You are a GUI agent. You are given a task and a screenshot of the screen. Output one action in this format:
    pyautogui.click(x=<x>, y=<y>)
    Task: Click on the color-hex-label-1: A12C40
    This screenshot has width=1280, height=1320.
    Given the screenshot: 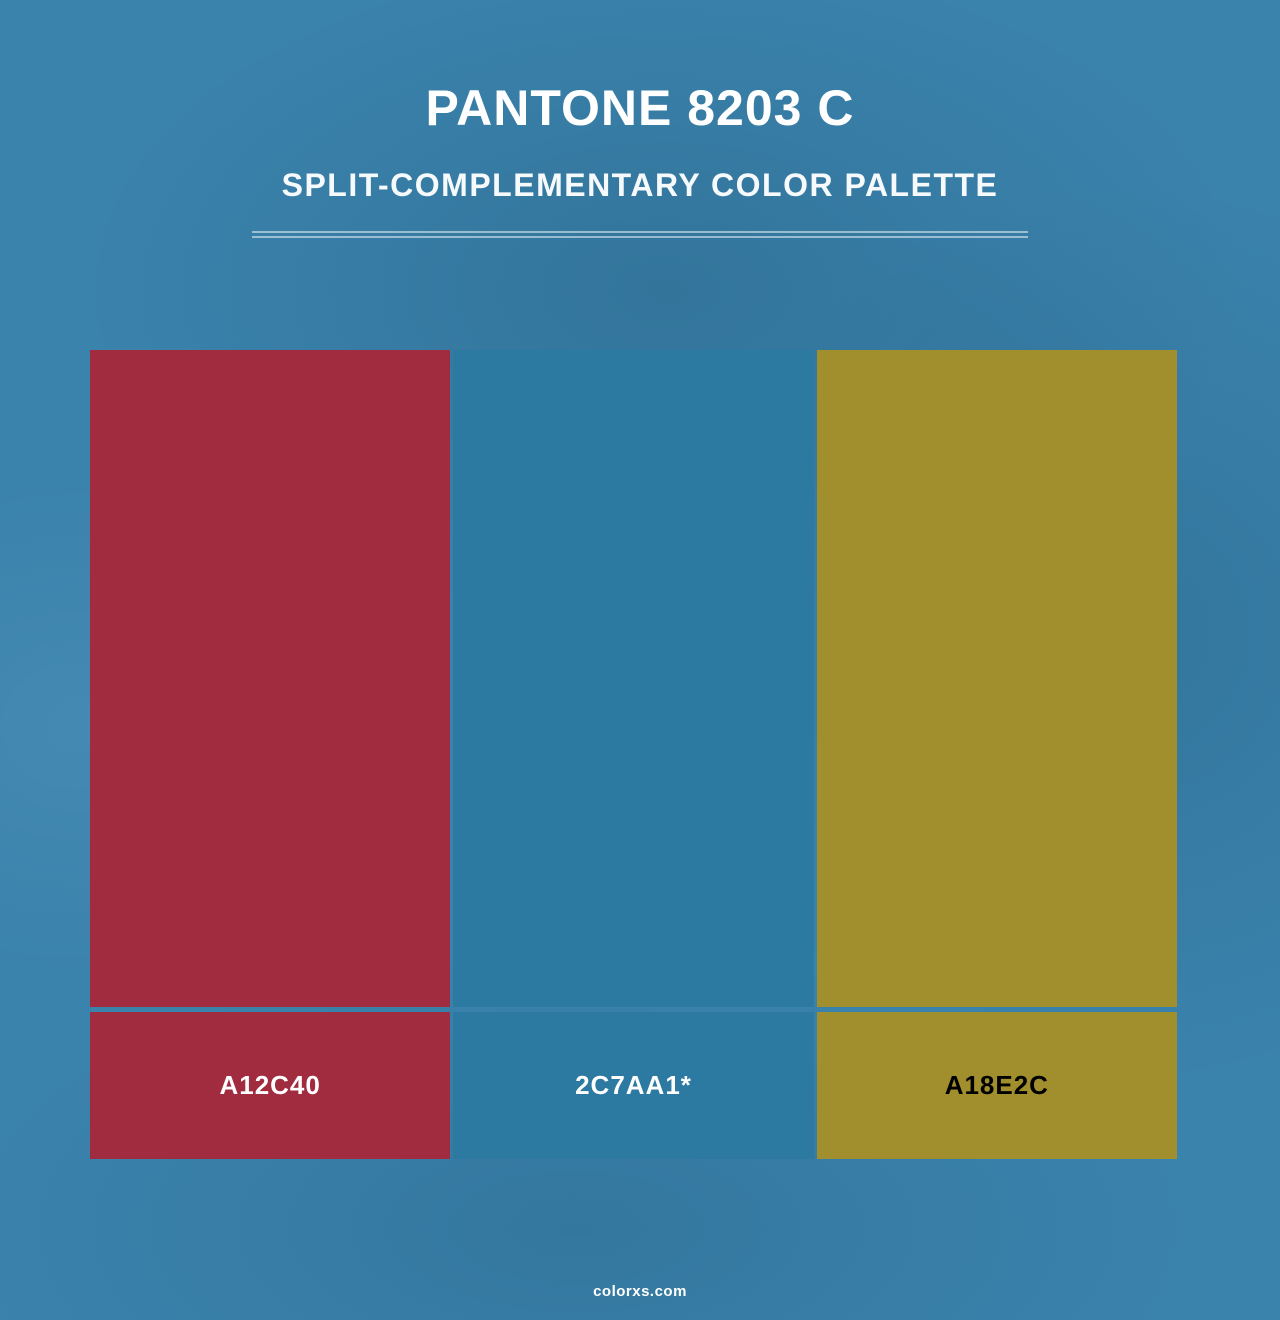 What is the action you would take?
    pyautogui.click(x=270, y=1085)
    